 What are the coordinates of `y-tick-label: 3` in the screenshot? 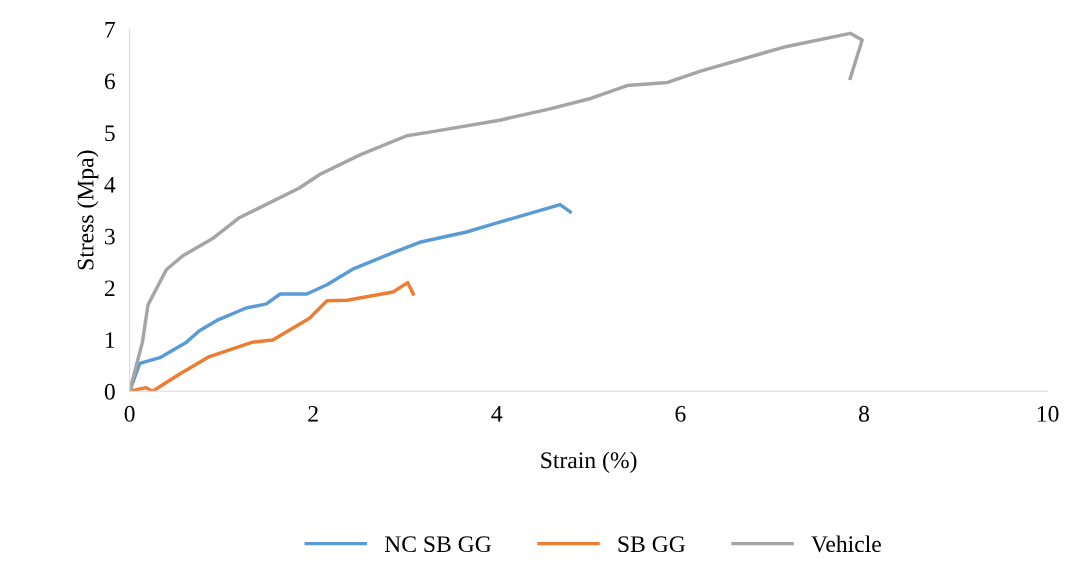 It's located at (110, 236).